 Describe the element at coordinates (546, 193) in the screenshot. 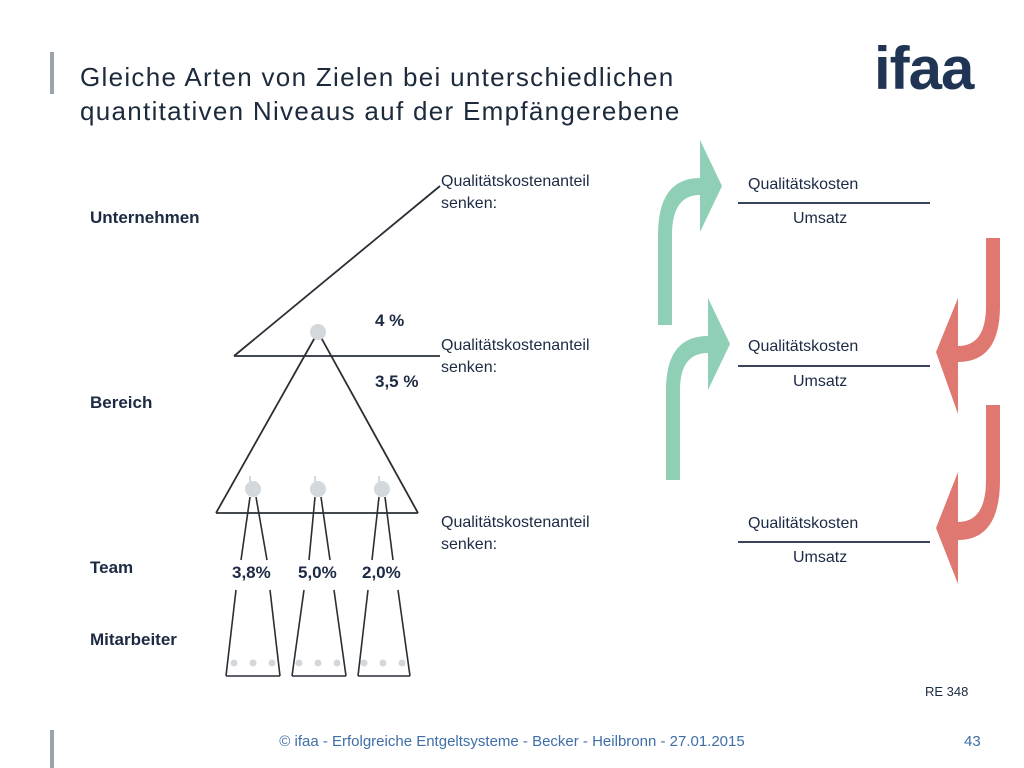

I see `goal-text-company: Qualitätskostenanteil senken:` at that location.